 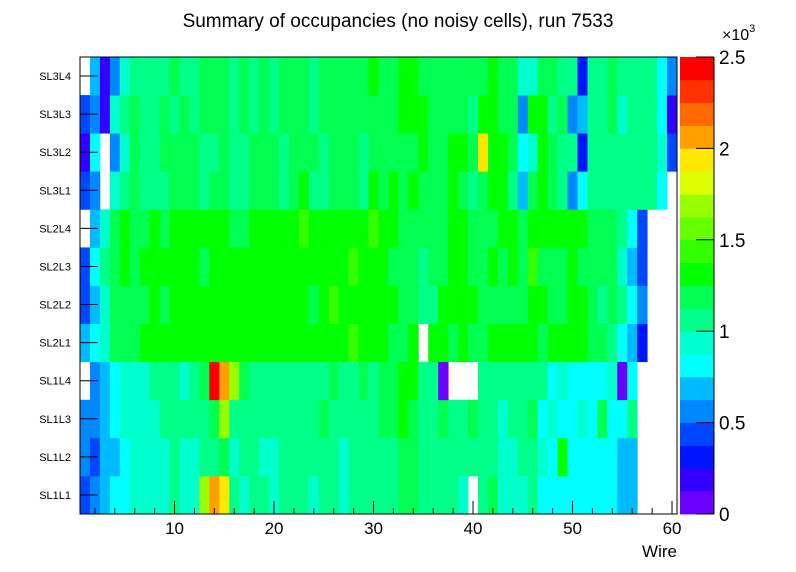 I want to click on y-tick-label: SL3L4, so click(x=55, y=77).